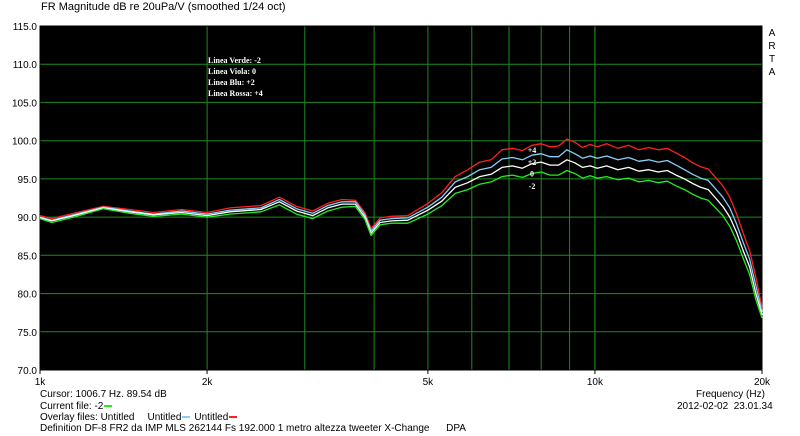 This screenshot has height=436, width=800. Describe the element at coordinates (532, 162) in the screenshot. I see `series-annotation: +2` at that location.